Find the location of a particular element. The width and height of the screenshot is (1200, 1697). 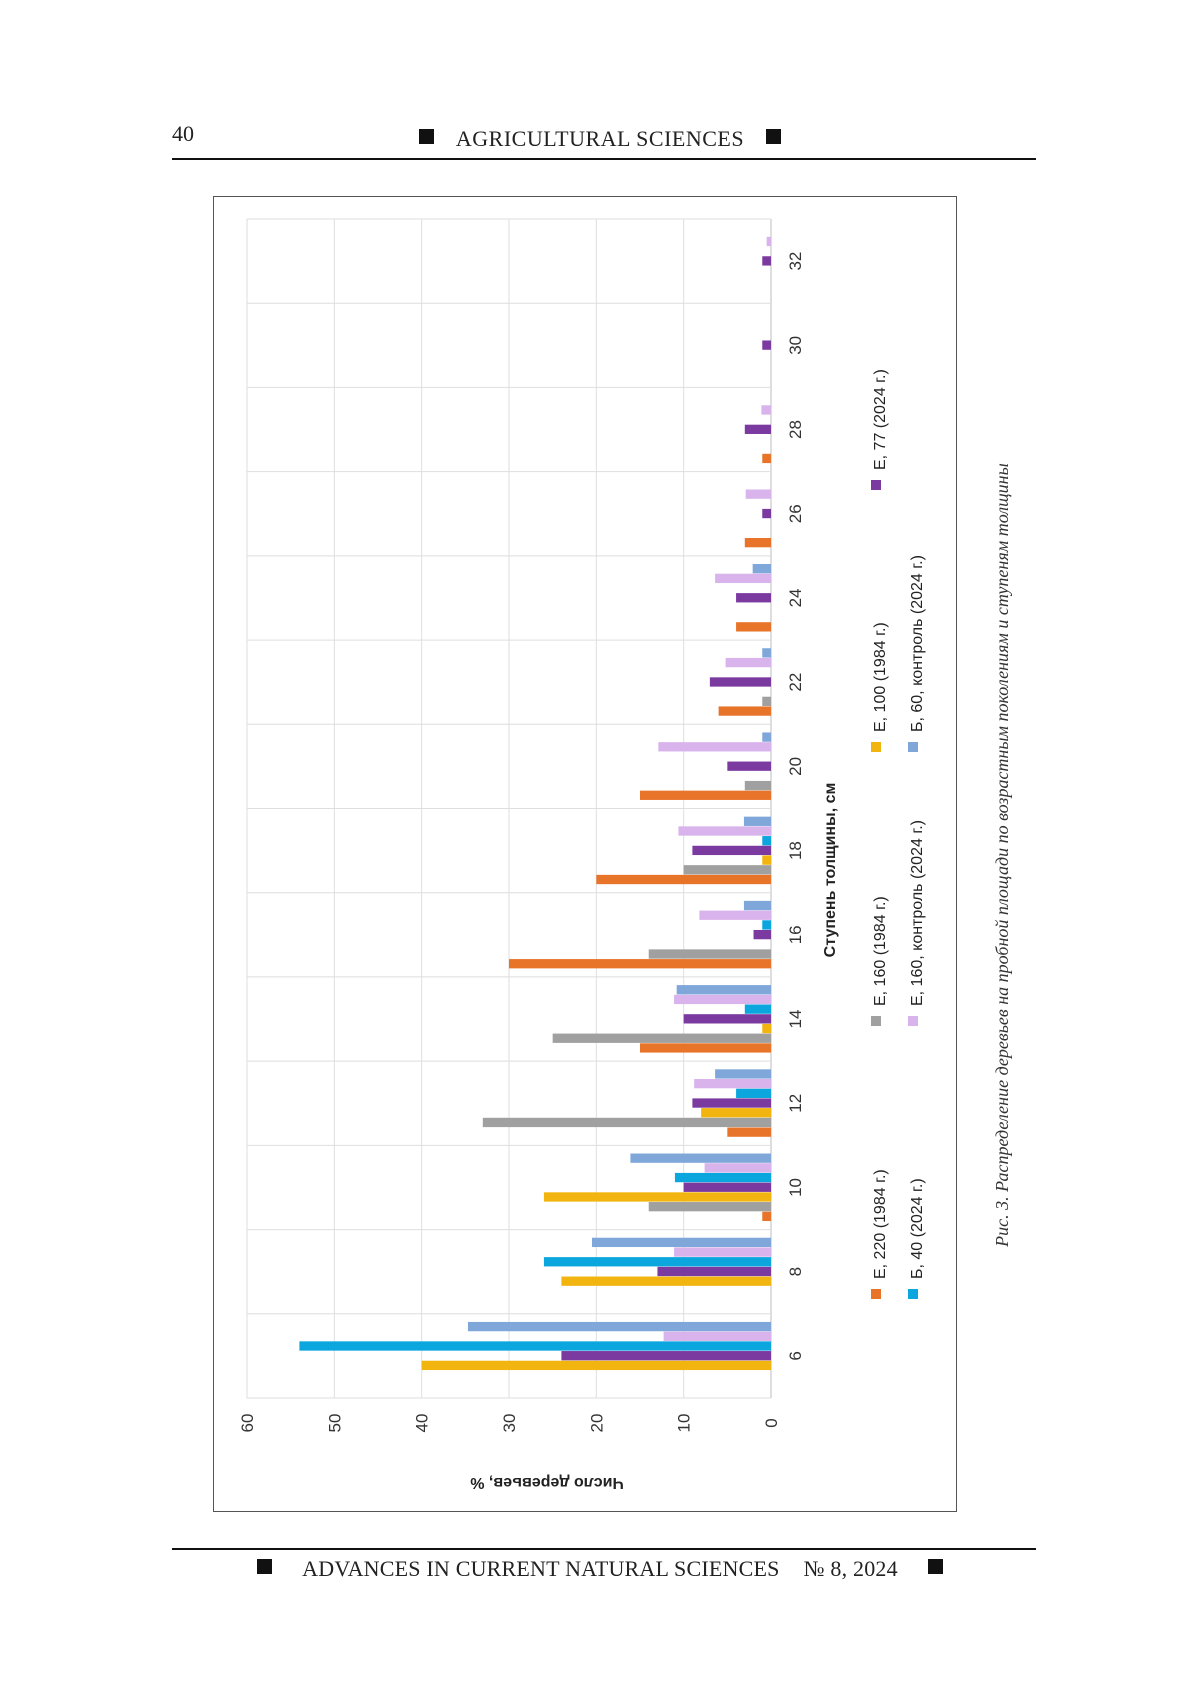

y-tick-label: 0 is located at coordinates (771, 1422).